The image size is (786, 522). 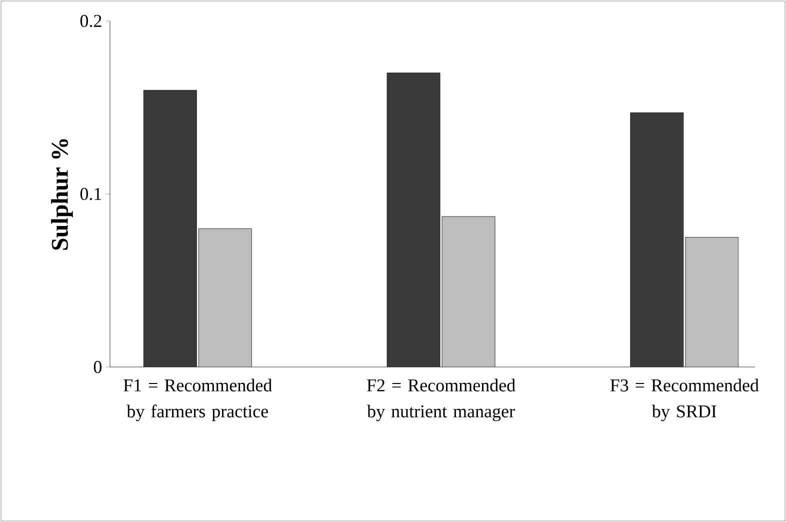 I want to click on y-axis-title: Sulphur %, so click(x=62, y=194).